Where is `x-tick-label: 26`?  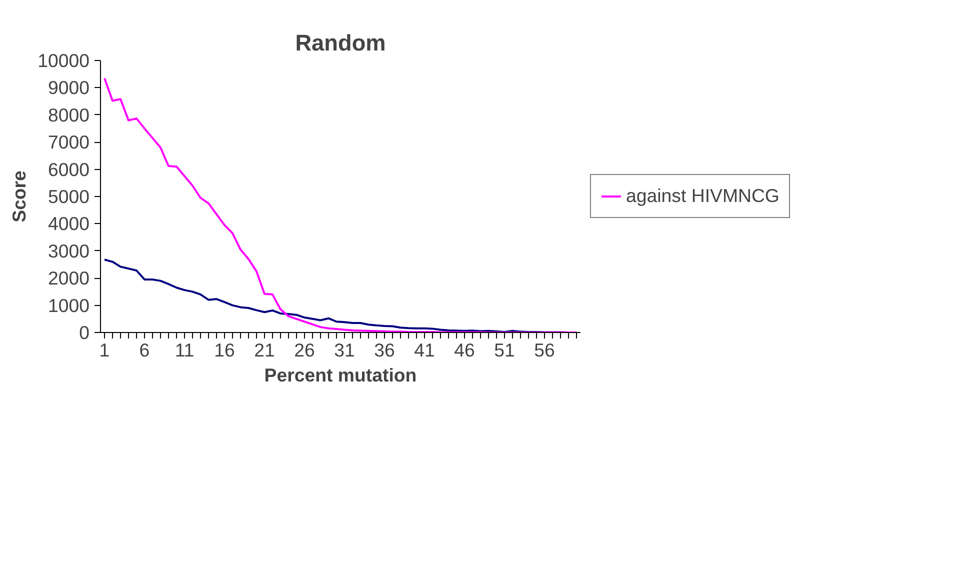
x-tick-label: 26 is located at coordinates (304, 350).